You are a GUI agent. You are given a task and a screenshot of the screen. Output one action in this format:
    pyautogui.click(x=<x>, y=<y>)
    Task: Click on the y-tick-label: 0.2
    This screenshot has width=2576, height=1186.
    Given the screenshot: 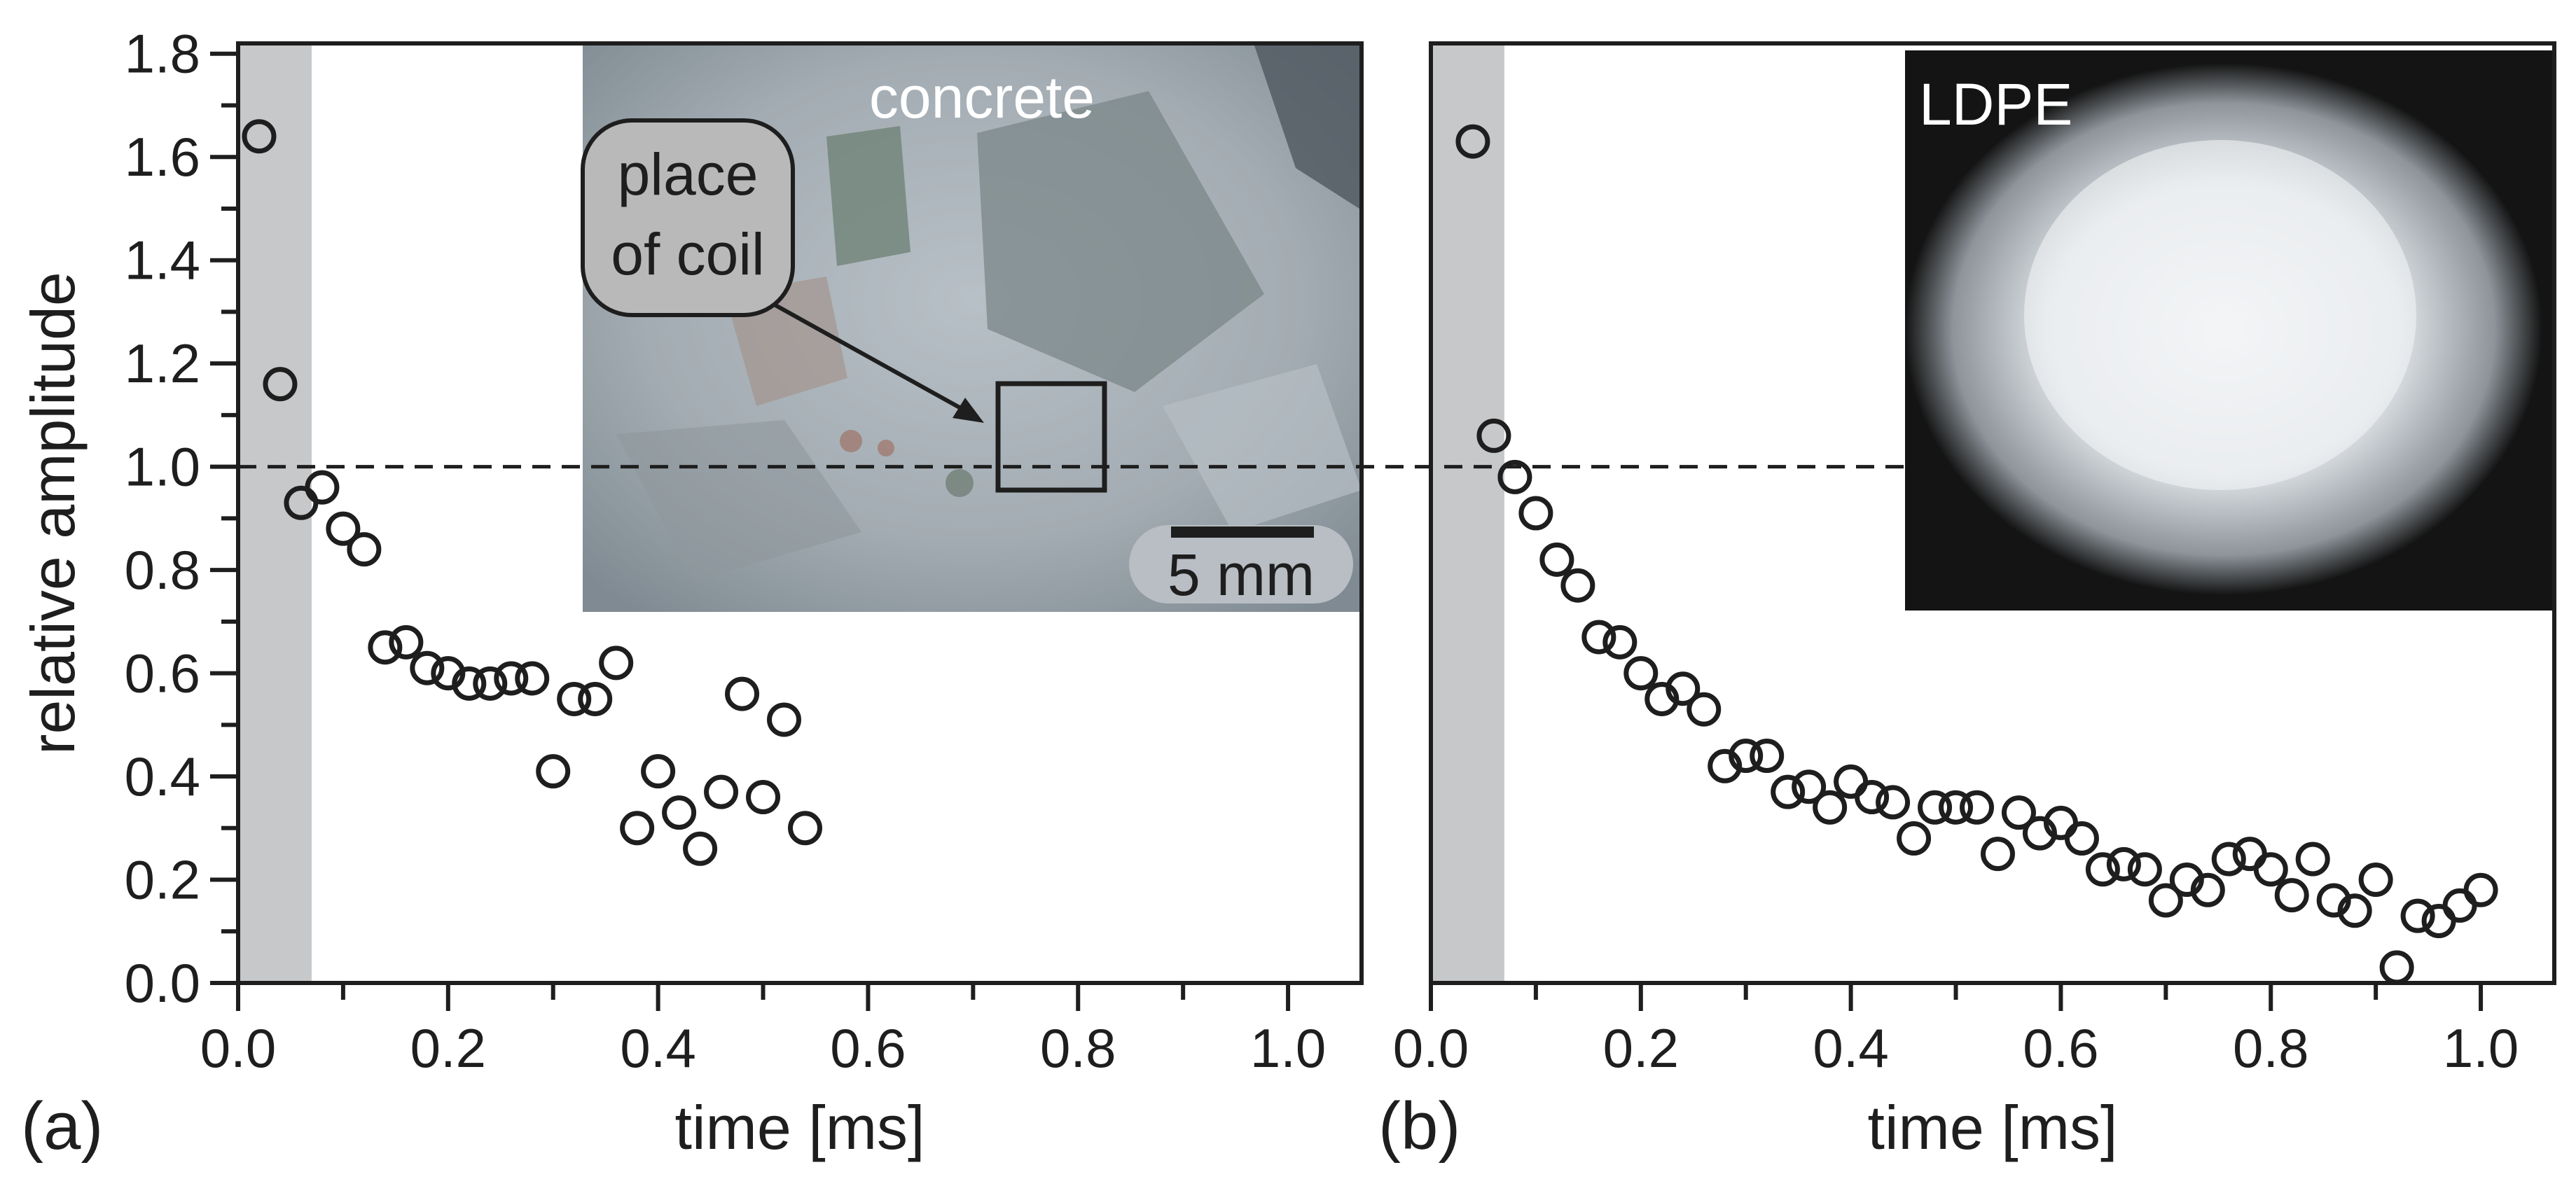 What is the action you would take?
    pyautogui.click(x=163, y=880)
    